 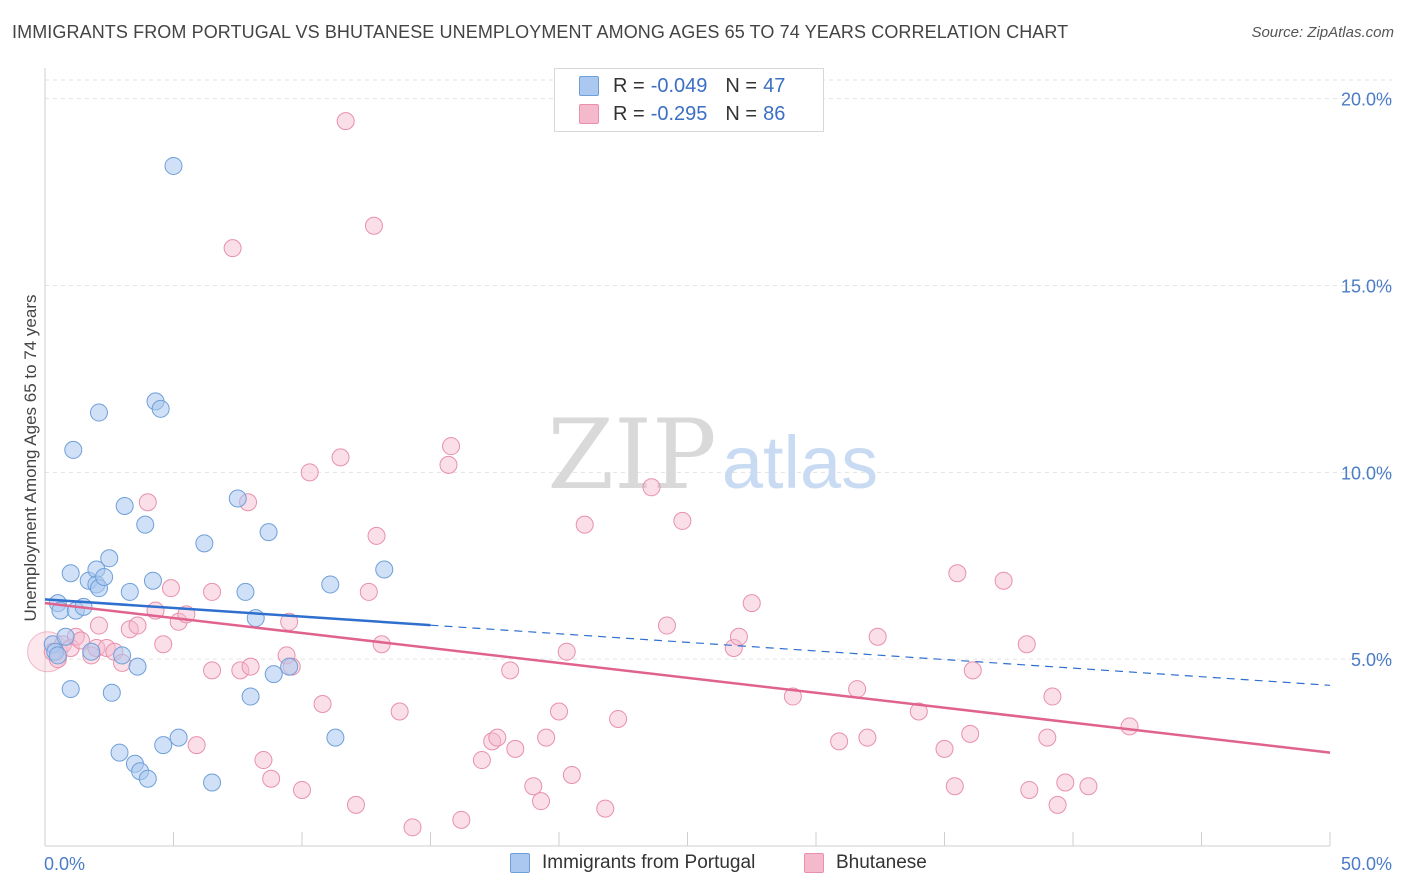 I want to click on legend-label-bhutanese: Bhutanese, so click(x=881, y=862).